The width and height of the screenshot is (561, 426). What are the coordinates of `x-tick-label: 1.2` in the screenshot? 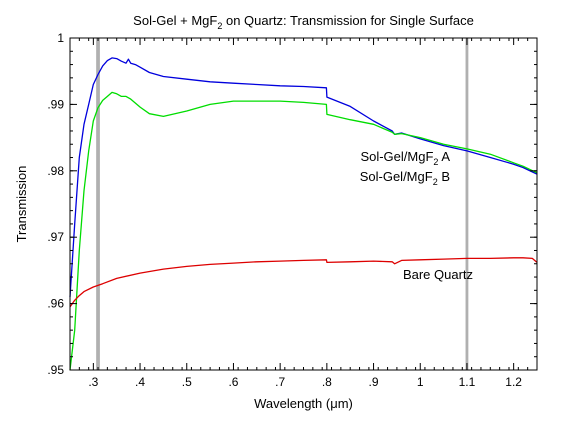 It's located at (513, 382).